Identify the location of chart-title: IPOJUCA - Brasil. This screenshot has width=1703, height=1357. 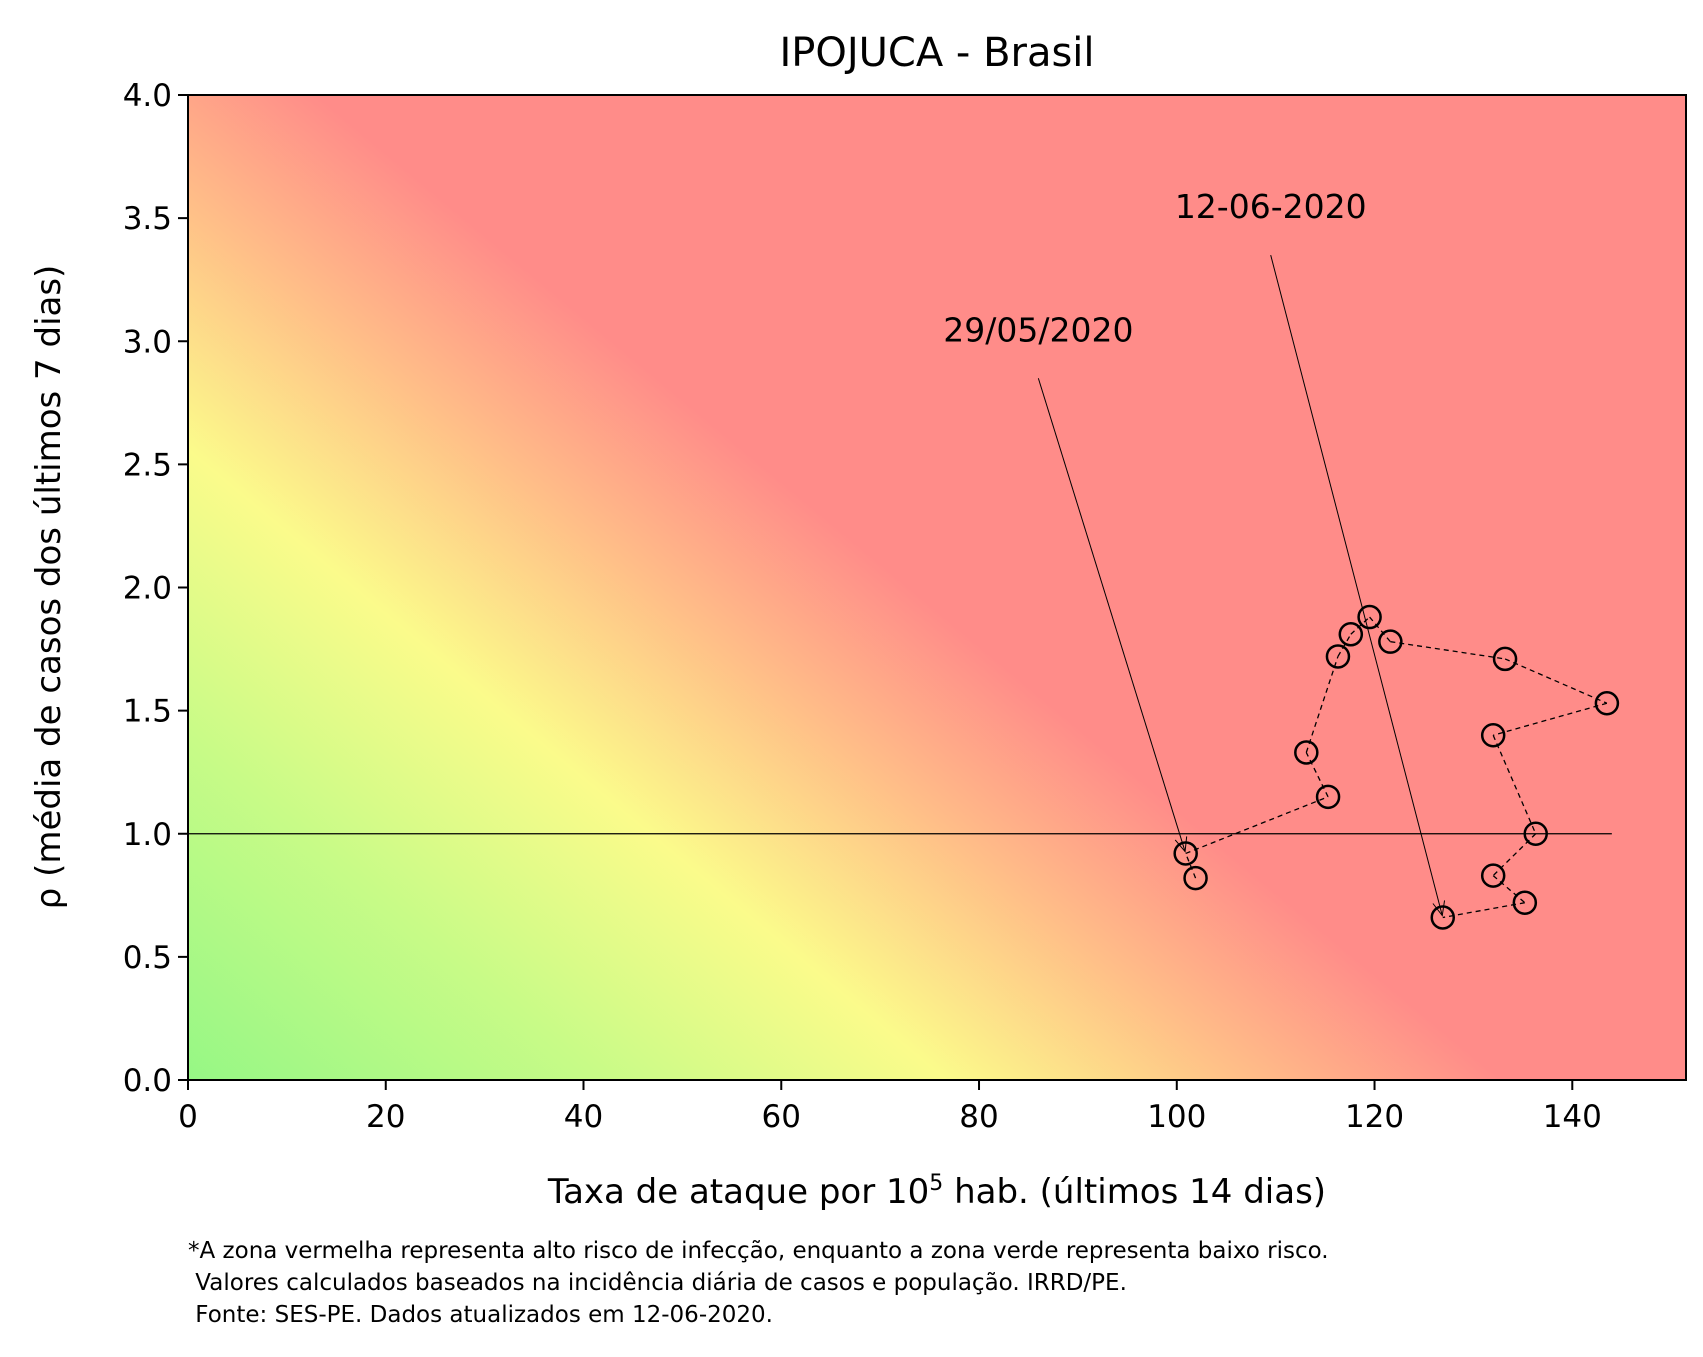
(936, 53).